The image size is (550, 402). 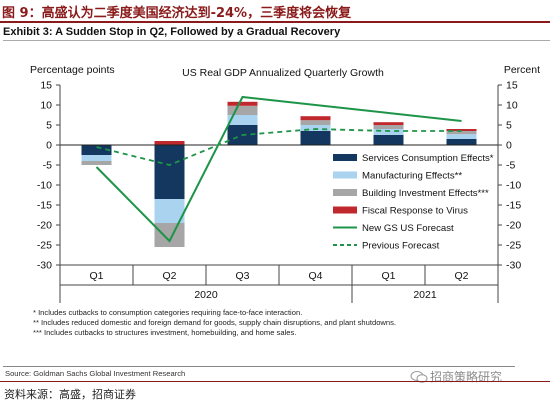 I want to click on right-tick-label: -15, so click(x=513, y=206).